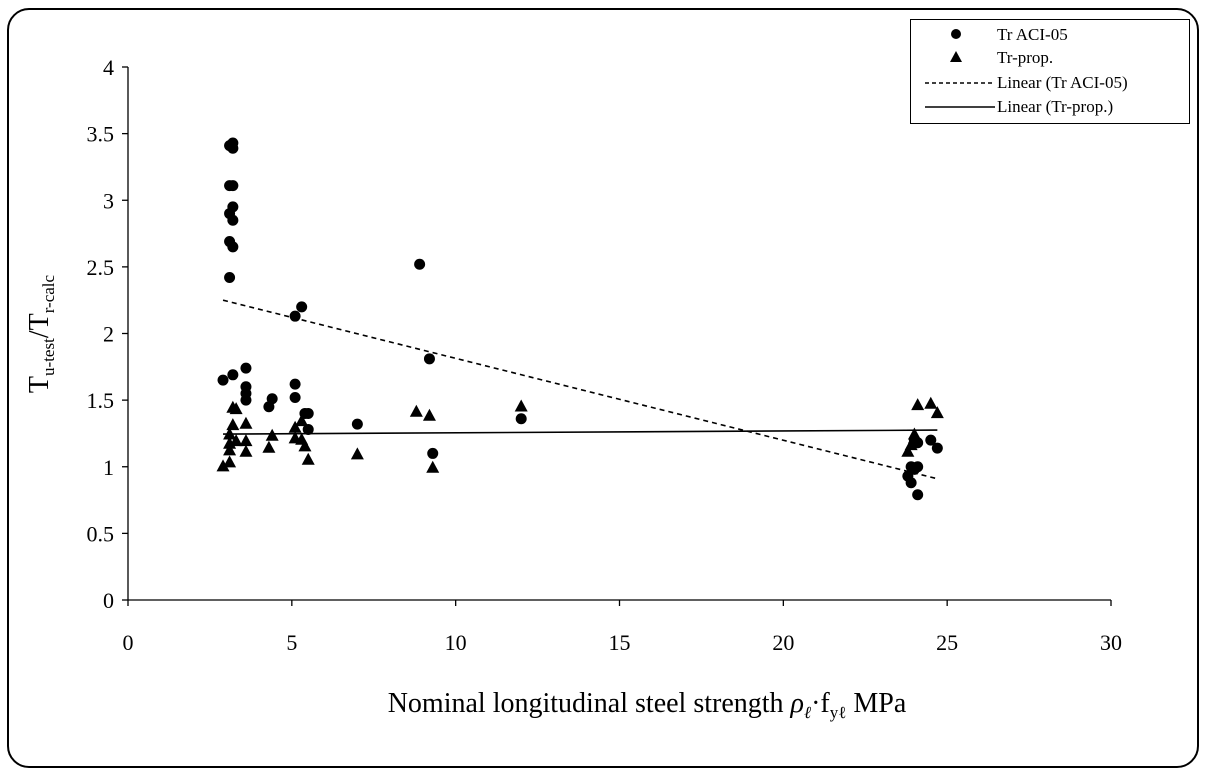 This screenshot has height=768, width=1205. Describe the element at coordinates (1055, 106) in the screenshot. I see `legend-label: Linear (Tr-prop.)` at that location.